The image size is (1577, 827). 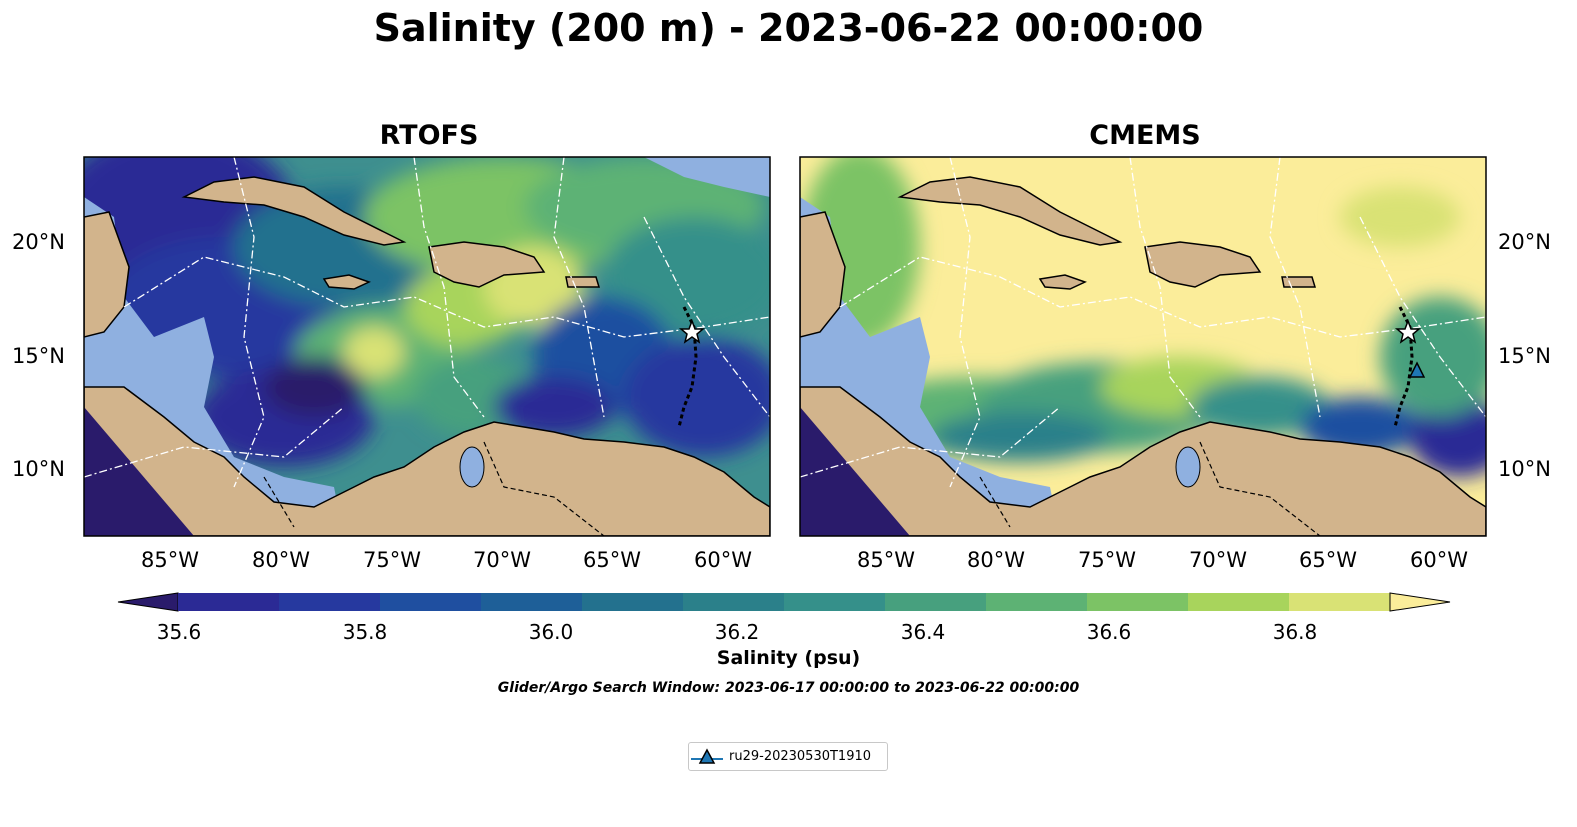 I want to click on triangle-icon, so click(x=707, y=755).